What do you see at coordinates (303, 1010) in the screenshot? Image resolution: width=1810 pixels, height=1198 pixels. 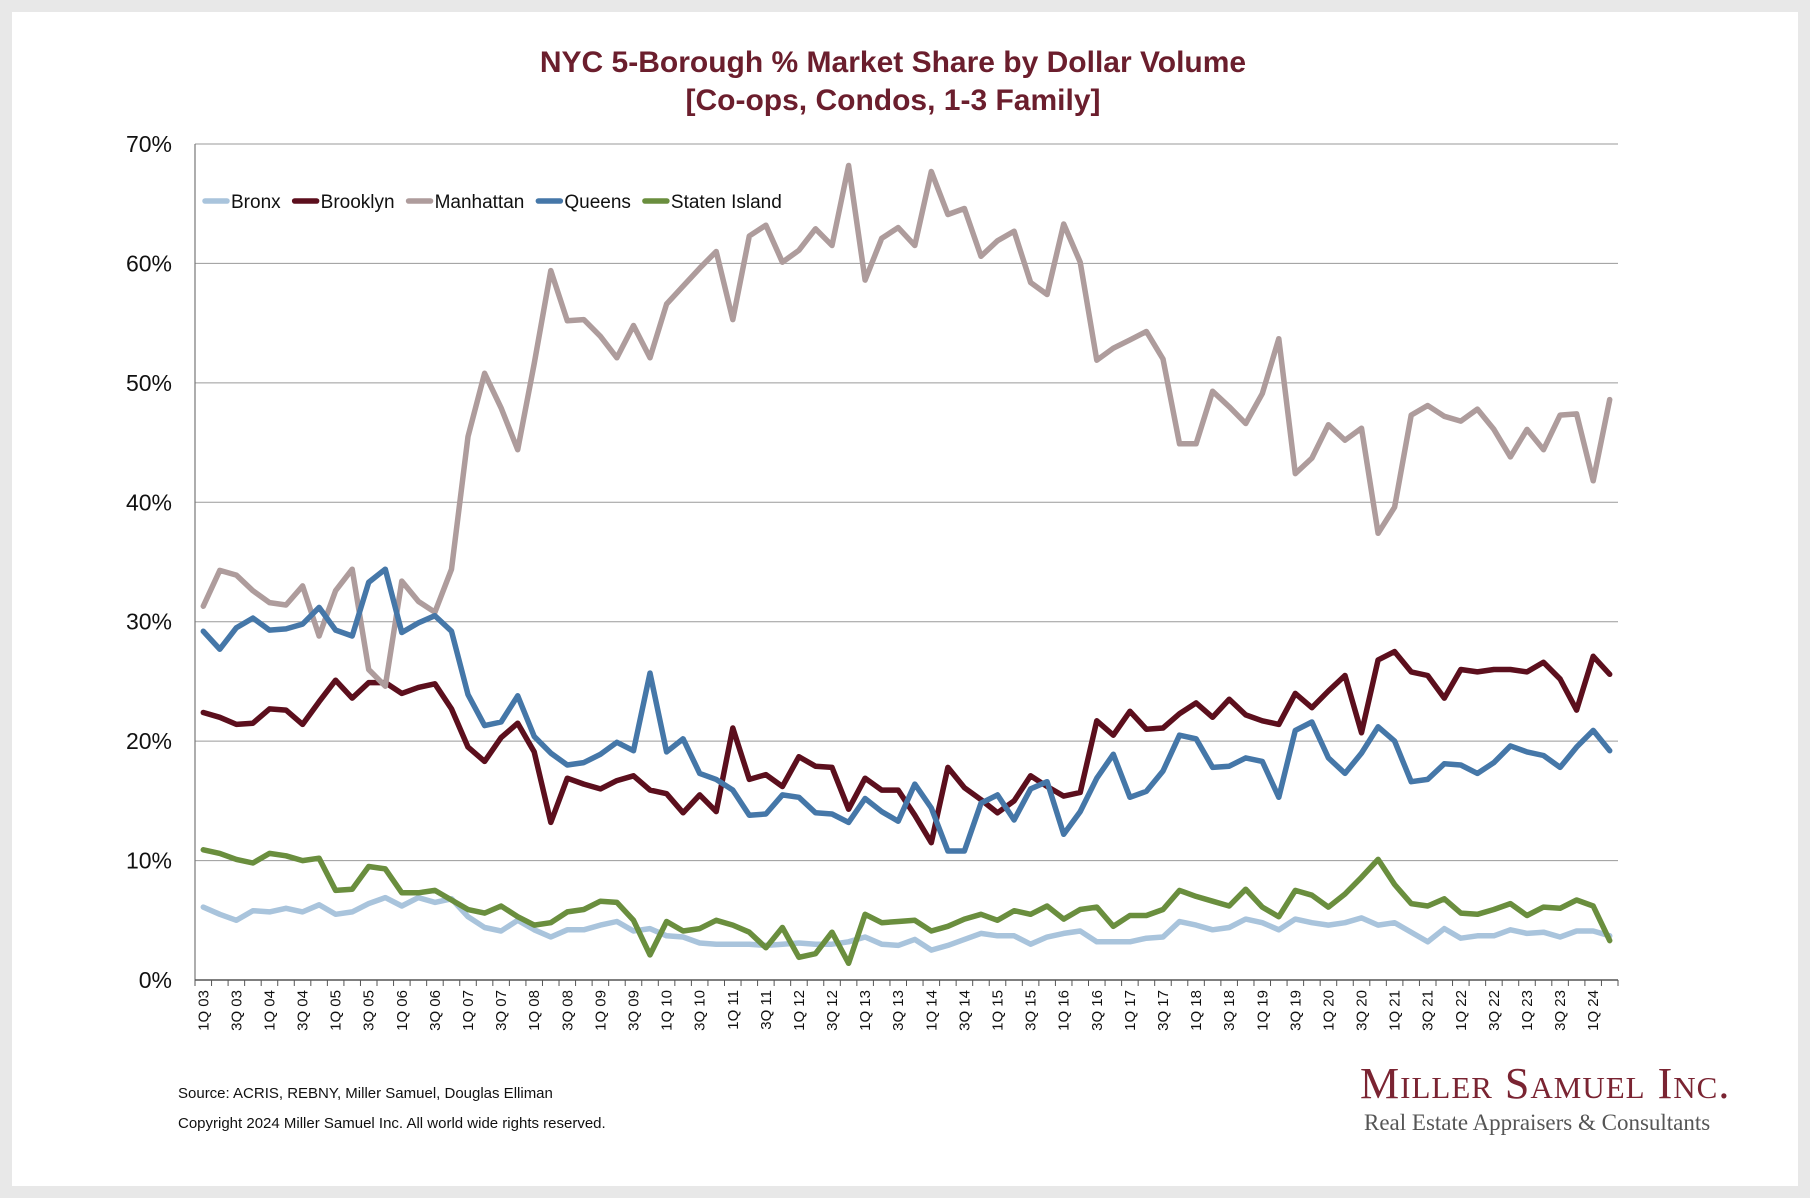 I see `x-tick-label: 3Q 04` at bounding box center [303, 1010].